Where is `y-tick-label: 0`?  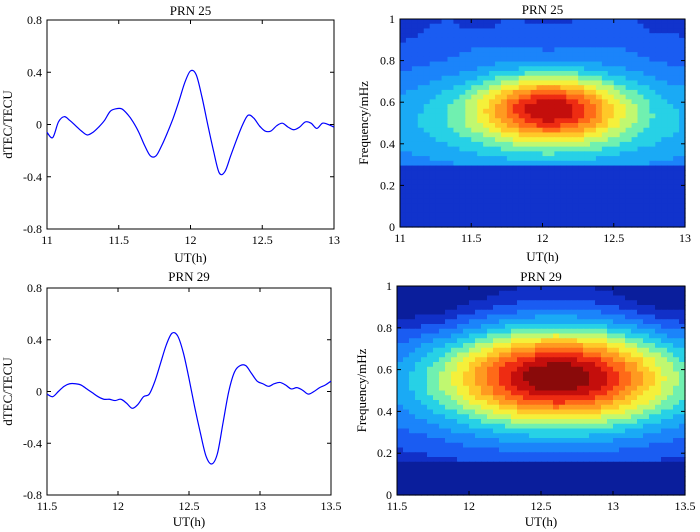
y-tick-label: 0 is located at coordinates (39, 125).